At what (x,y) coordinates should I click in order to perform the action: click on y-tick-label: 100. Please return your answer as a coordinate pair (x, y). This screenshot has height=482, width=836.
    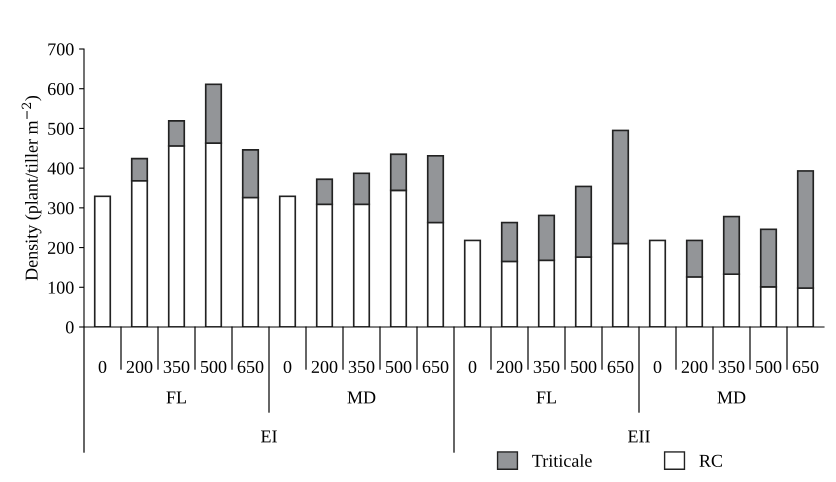
    Looking at the image, I should click on (61, 288).